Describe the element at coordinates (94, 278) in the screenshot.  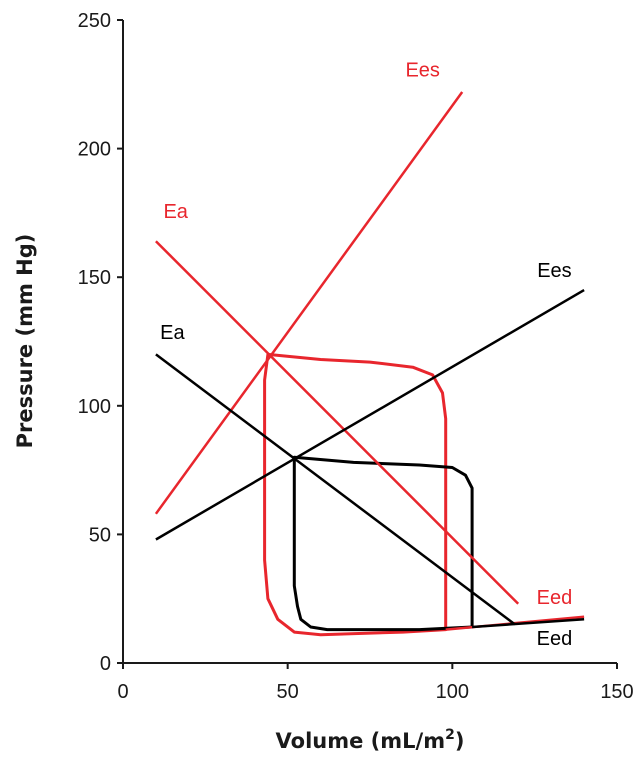
I see `y-tick-label: 150` at that location.